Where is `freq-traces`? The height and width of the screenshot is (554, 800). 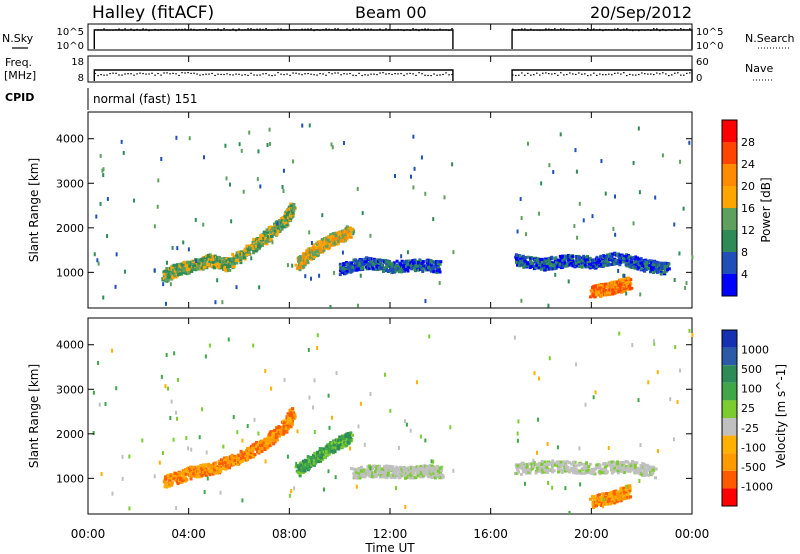
freq-traces is located at coordinates (393, 75).